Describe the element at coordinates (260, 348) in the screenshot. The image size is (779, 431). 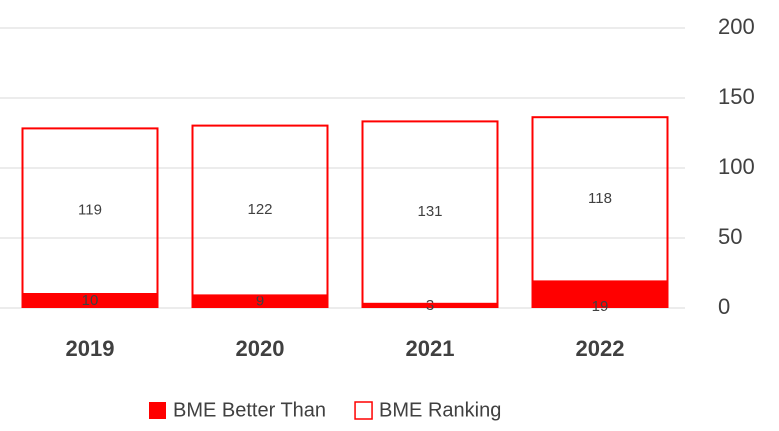
I see `x-tick-label: 2020` at that location.